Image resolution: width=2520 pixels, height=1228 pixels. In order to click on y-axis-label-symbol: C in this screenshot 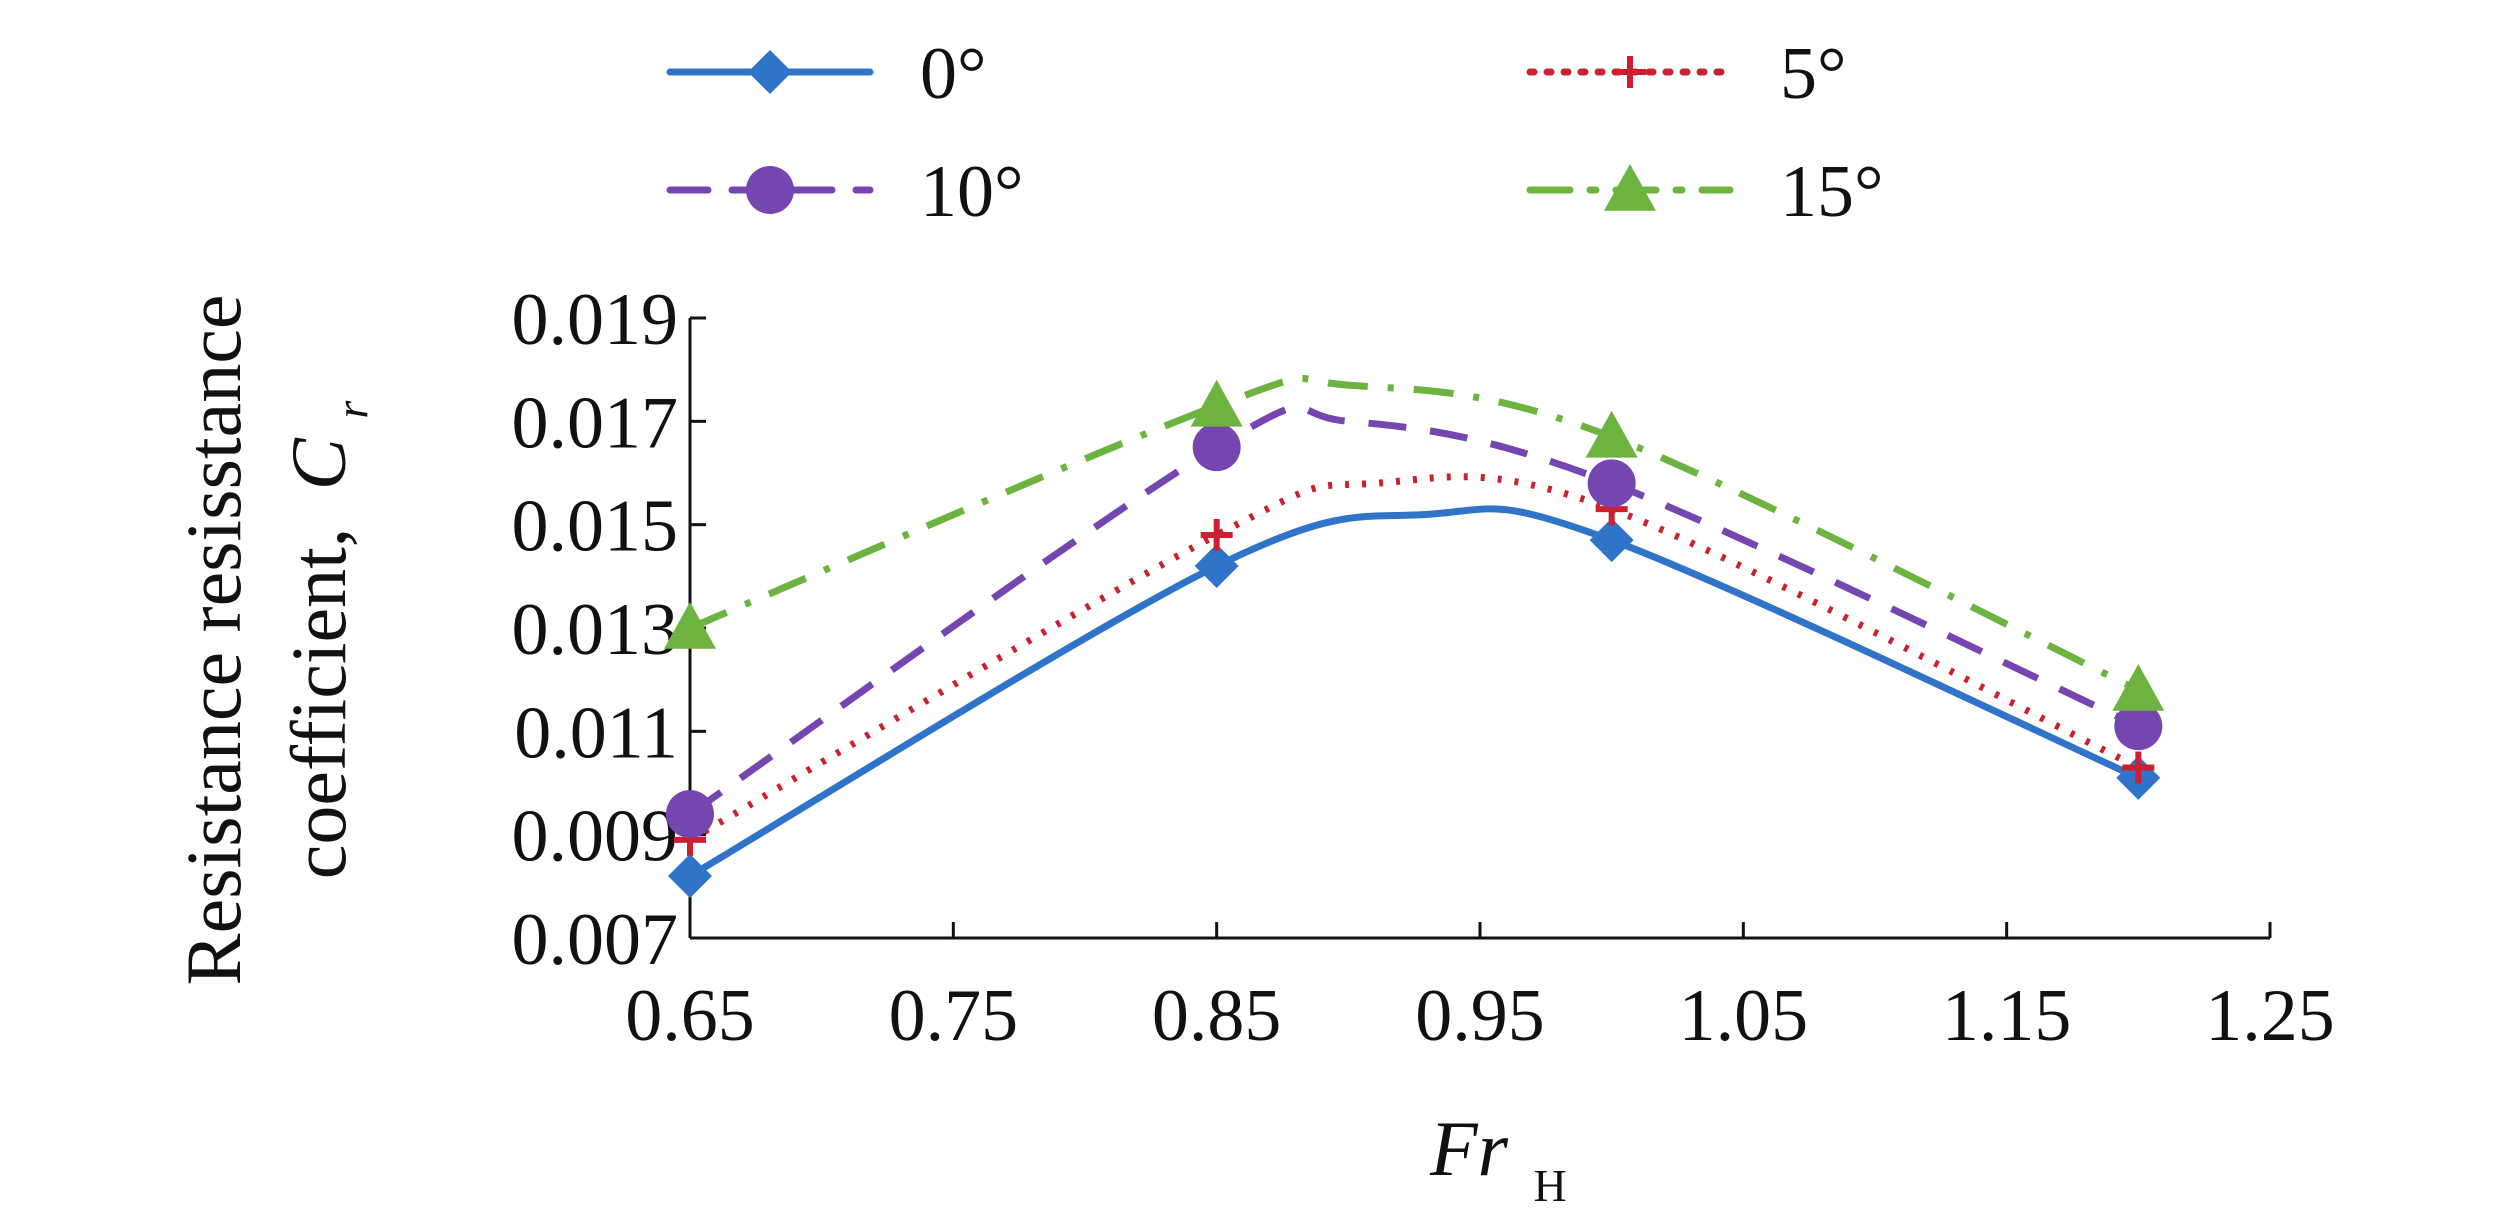, I will do `click(318, 463)`.